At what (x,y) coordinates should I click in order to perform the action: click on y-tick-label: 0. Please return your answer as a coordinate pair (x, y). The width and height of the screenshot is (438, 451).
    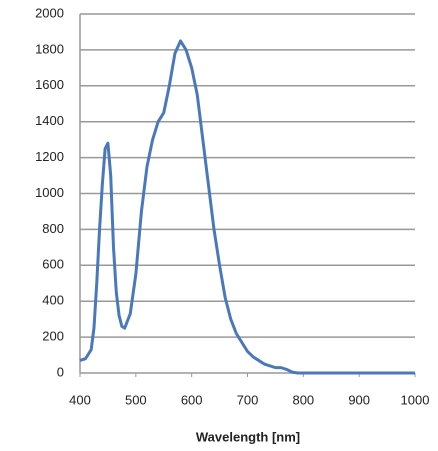
    Looking at the image, I should click on (60, 371).